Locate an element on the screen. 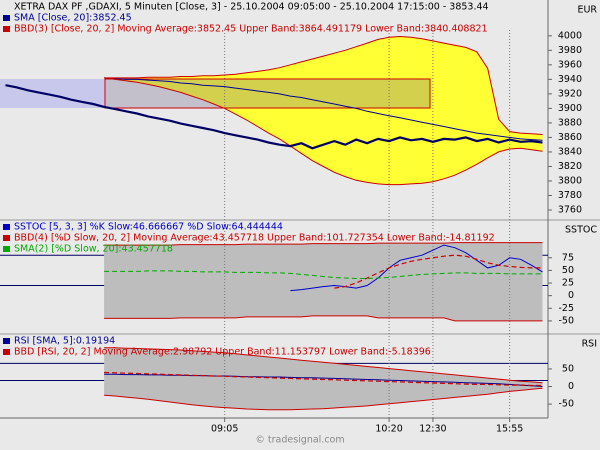  y-tick-label: 3940 is located at coordinates (570, 79).